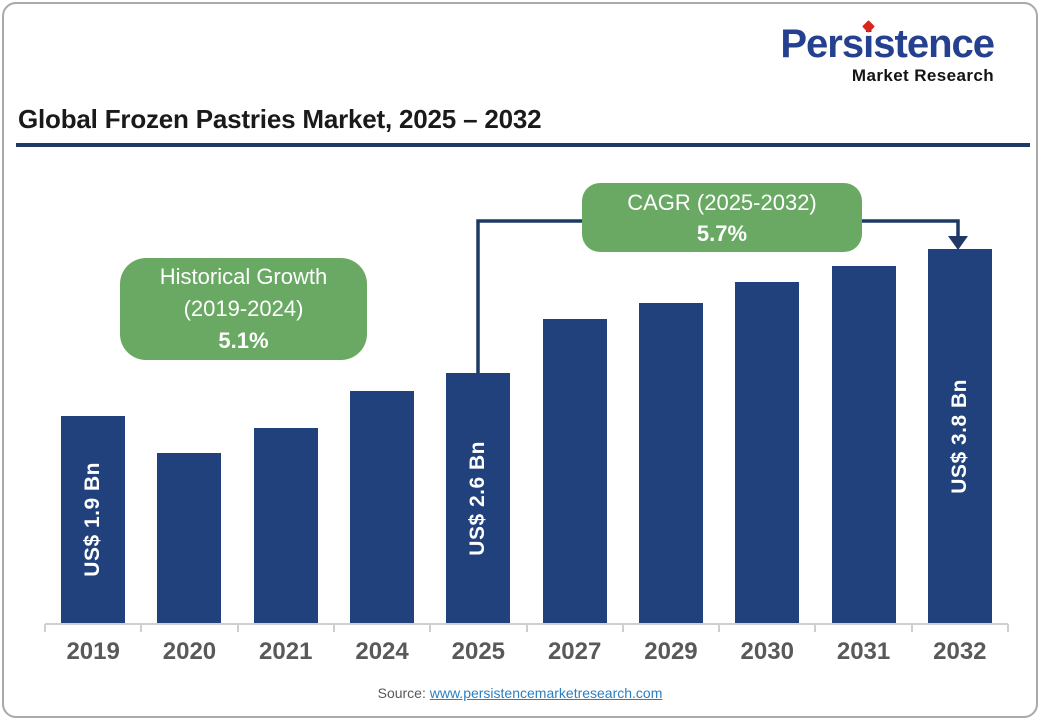 The width and height of the screenshot is (1040, 720). I want to click on bar-2031, so click(863, 444).